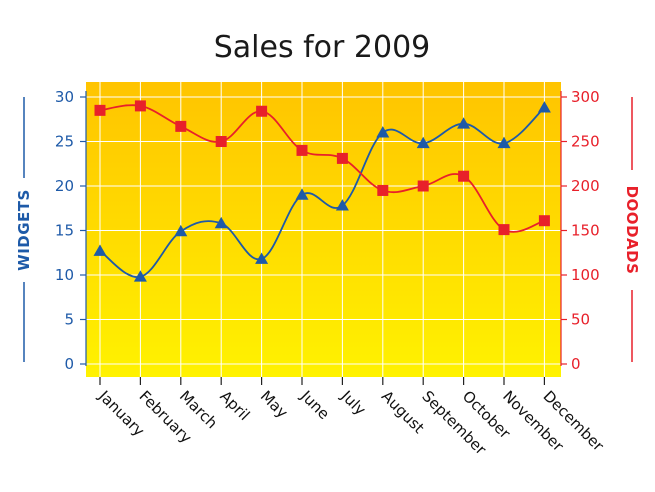 The width and height of the screenshot is (655, 492). I want to click on x-tick-label: August, so click(403, 412).